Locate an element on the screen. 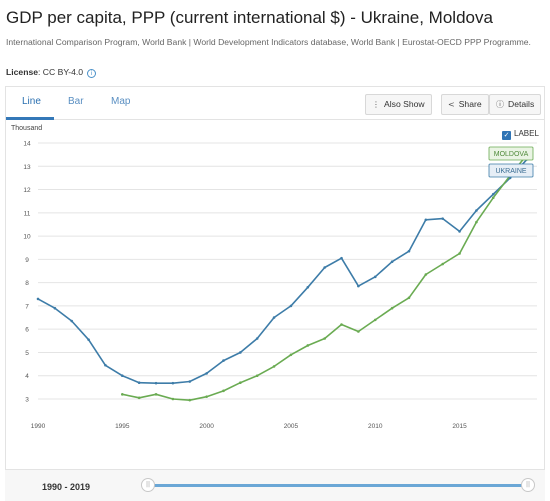  moldova-end-label-box is located at coordinates (511, 153).